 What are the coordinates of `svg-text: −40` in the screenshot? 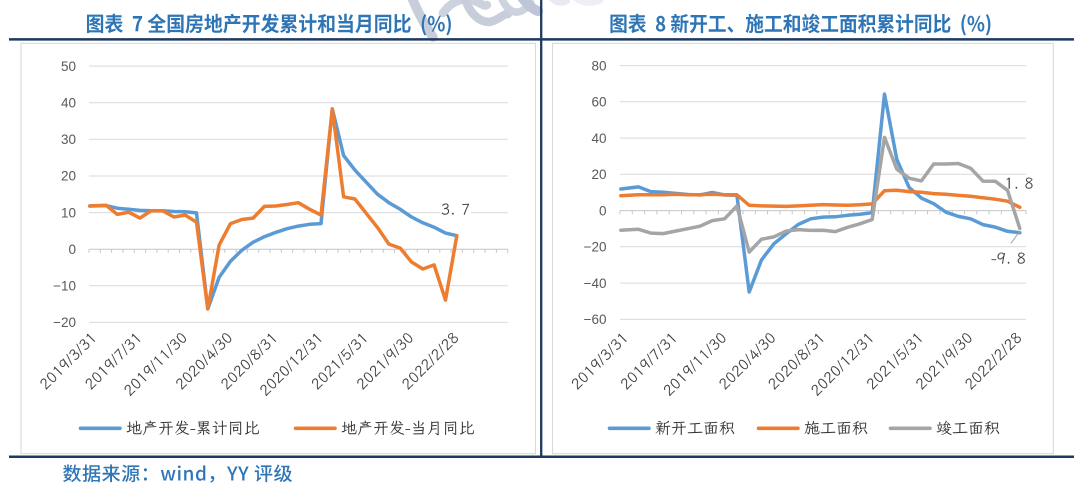 It's located at (595, 283).